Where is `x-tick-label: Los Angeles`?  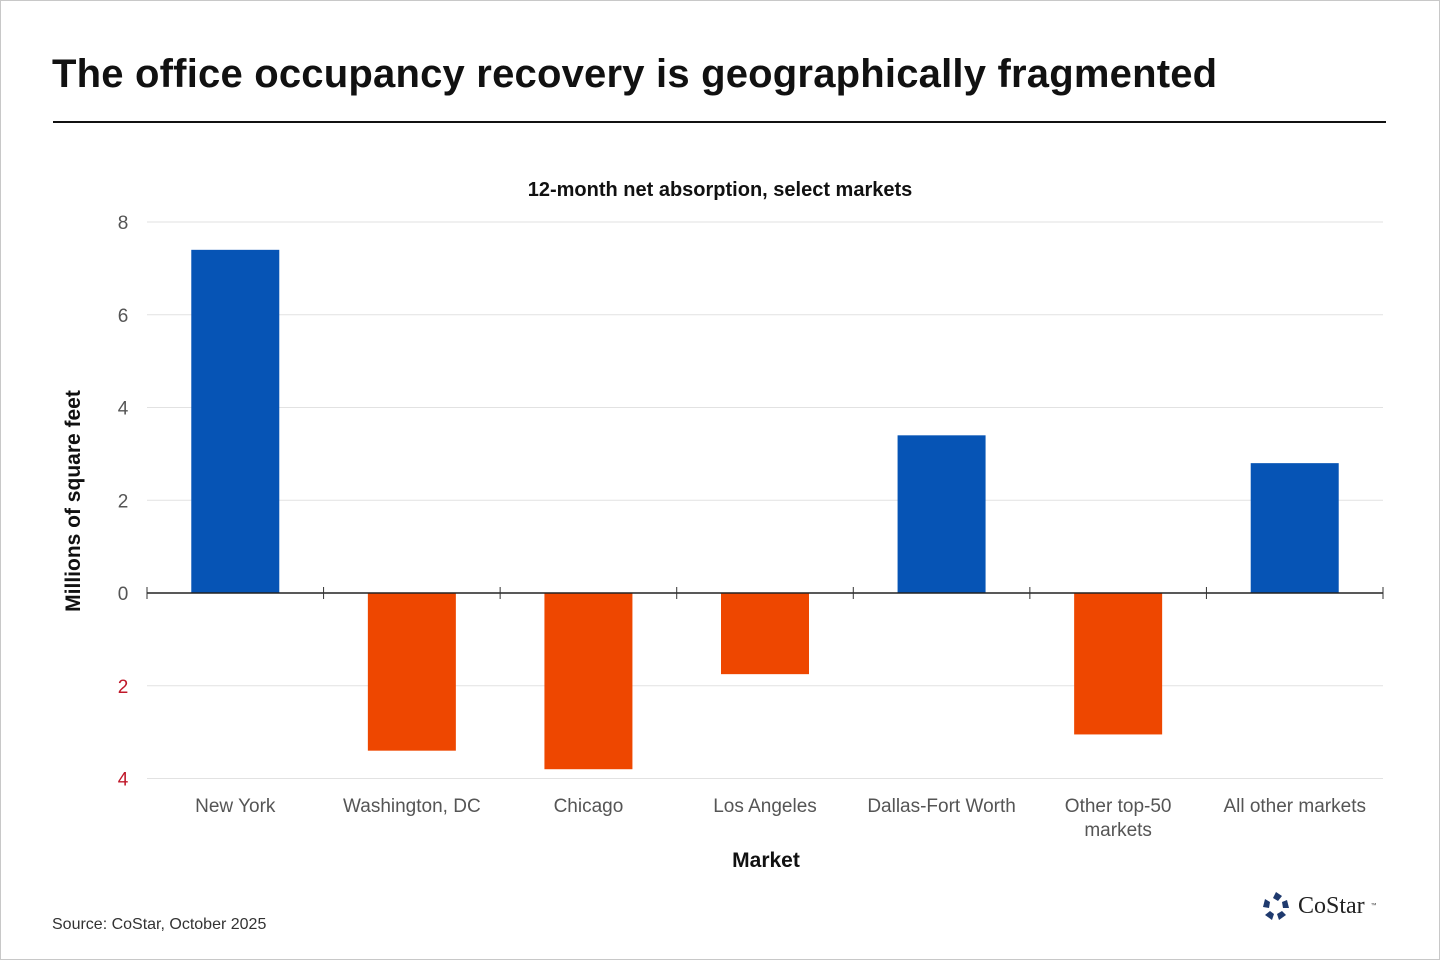
x-tick-label: Los Angeles is located at coordinates (765, 806).